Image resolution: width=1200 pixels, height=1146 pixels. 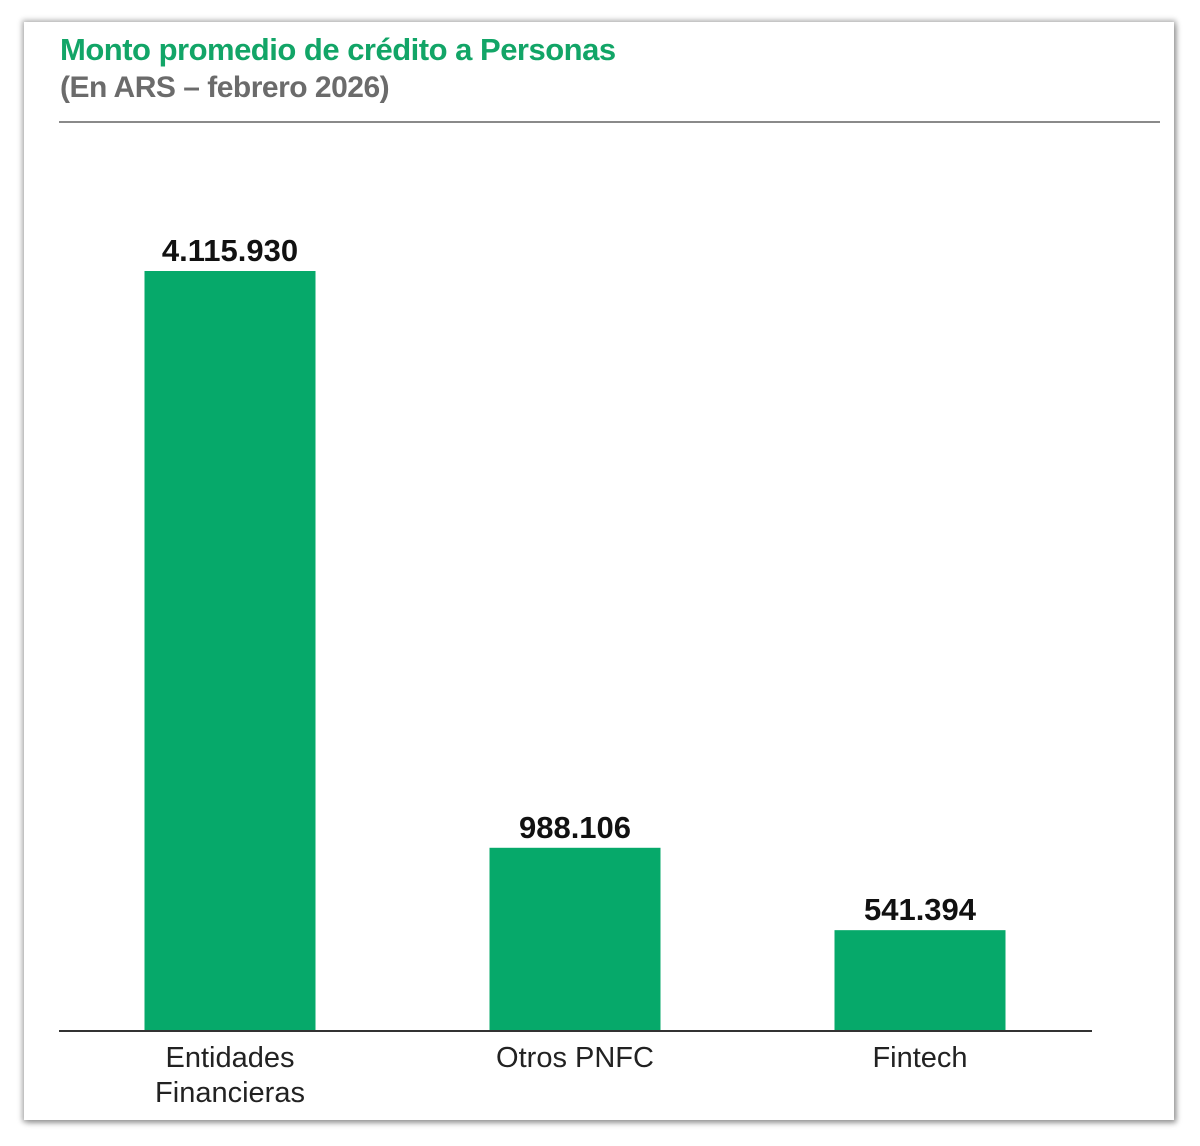 I want to click on chart-subtitle: (En ARS – febrero 2026), so click(x=225, y=87).